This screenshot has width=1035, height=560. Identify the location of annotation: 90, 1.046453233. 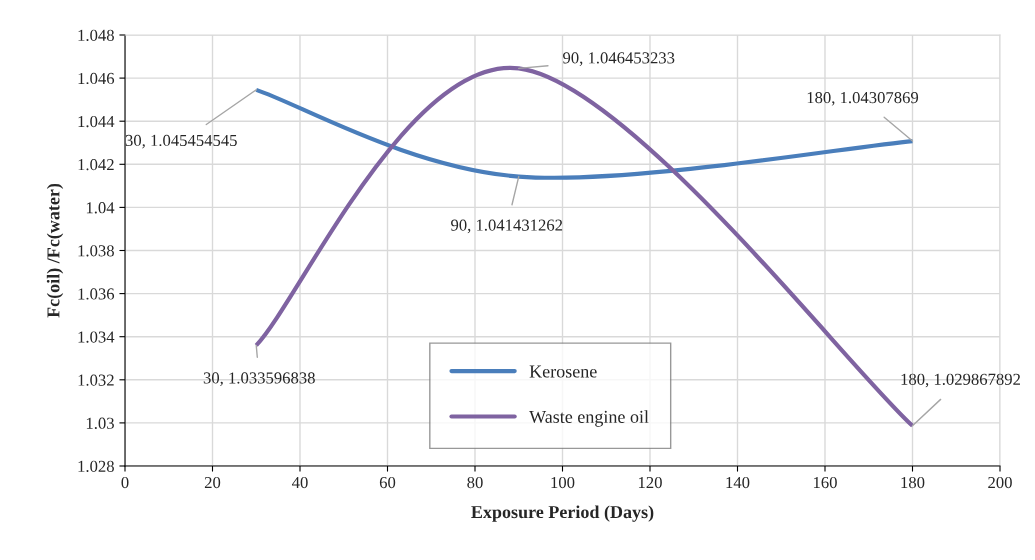
(619, 59).